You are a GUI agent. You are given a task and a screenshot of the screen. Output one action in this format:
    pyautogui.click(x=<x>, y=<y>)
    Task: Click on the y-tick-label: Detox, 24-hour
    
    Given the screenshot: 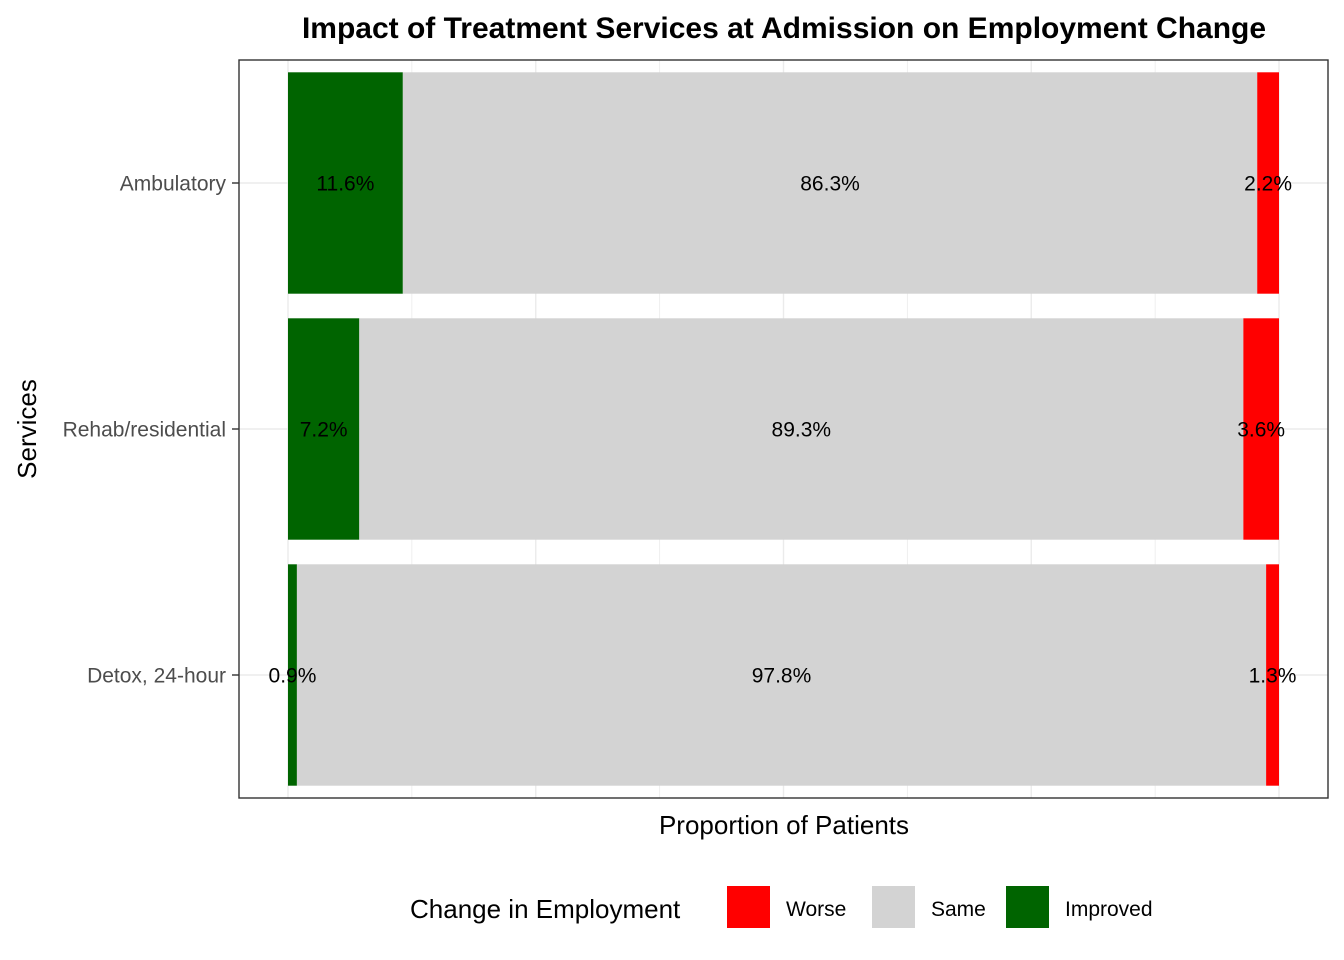 What is the action you would take?
    pyautogui.click(x=156, y=676)
    